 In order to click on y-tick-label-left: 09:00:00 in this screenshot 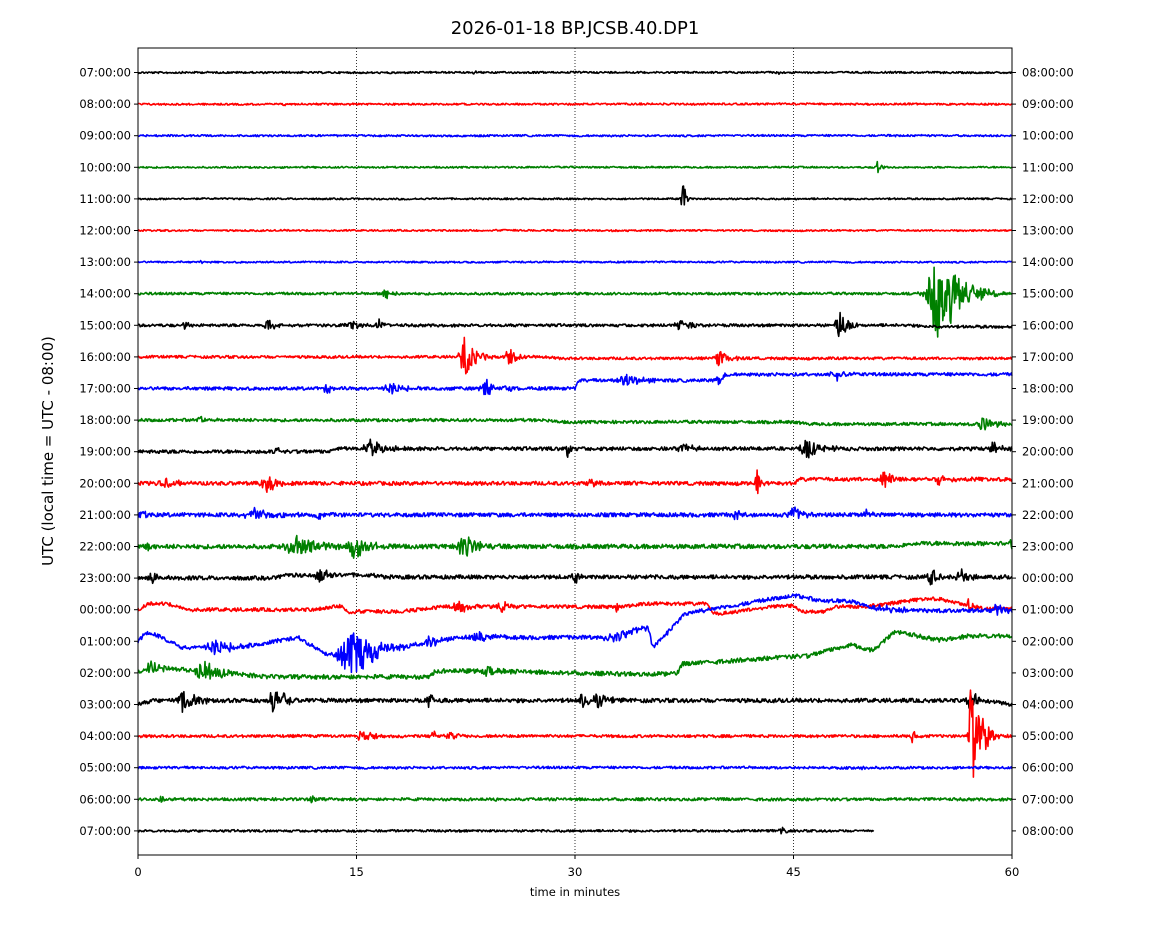, I will do `click(105, 136)`.